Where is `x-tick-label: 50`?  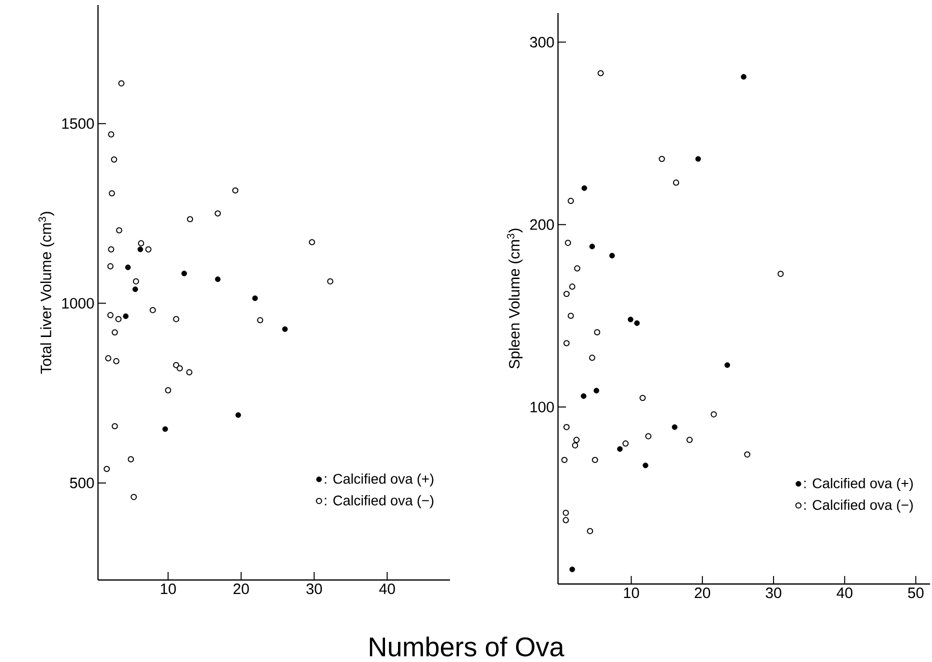
x-tick-label: 50 is located at coordinates (916, 593).